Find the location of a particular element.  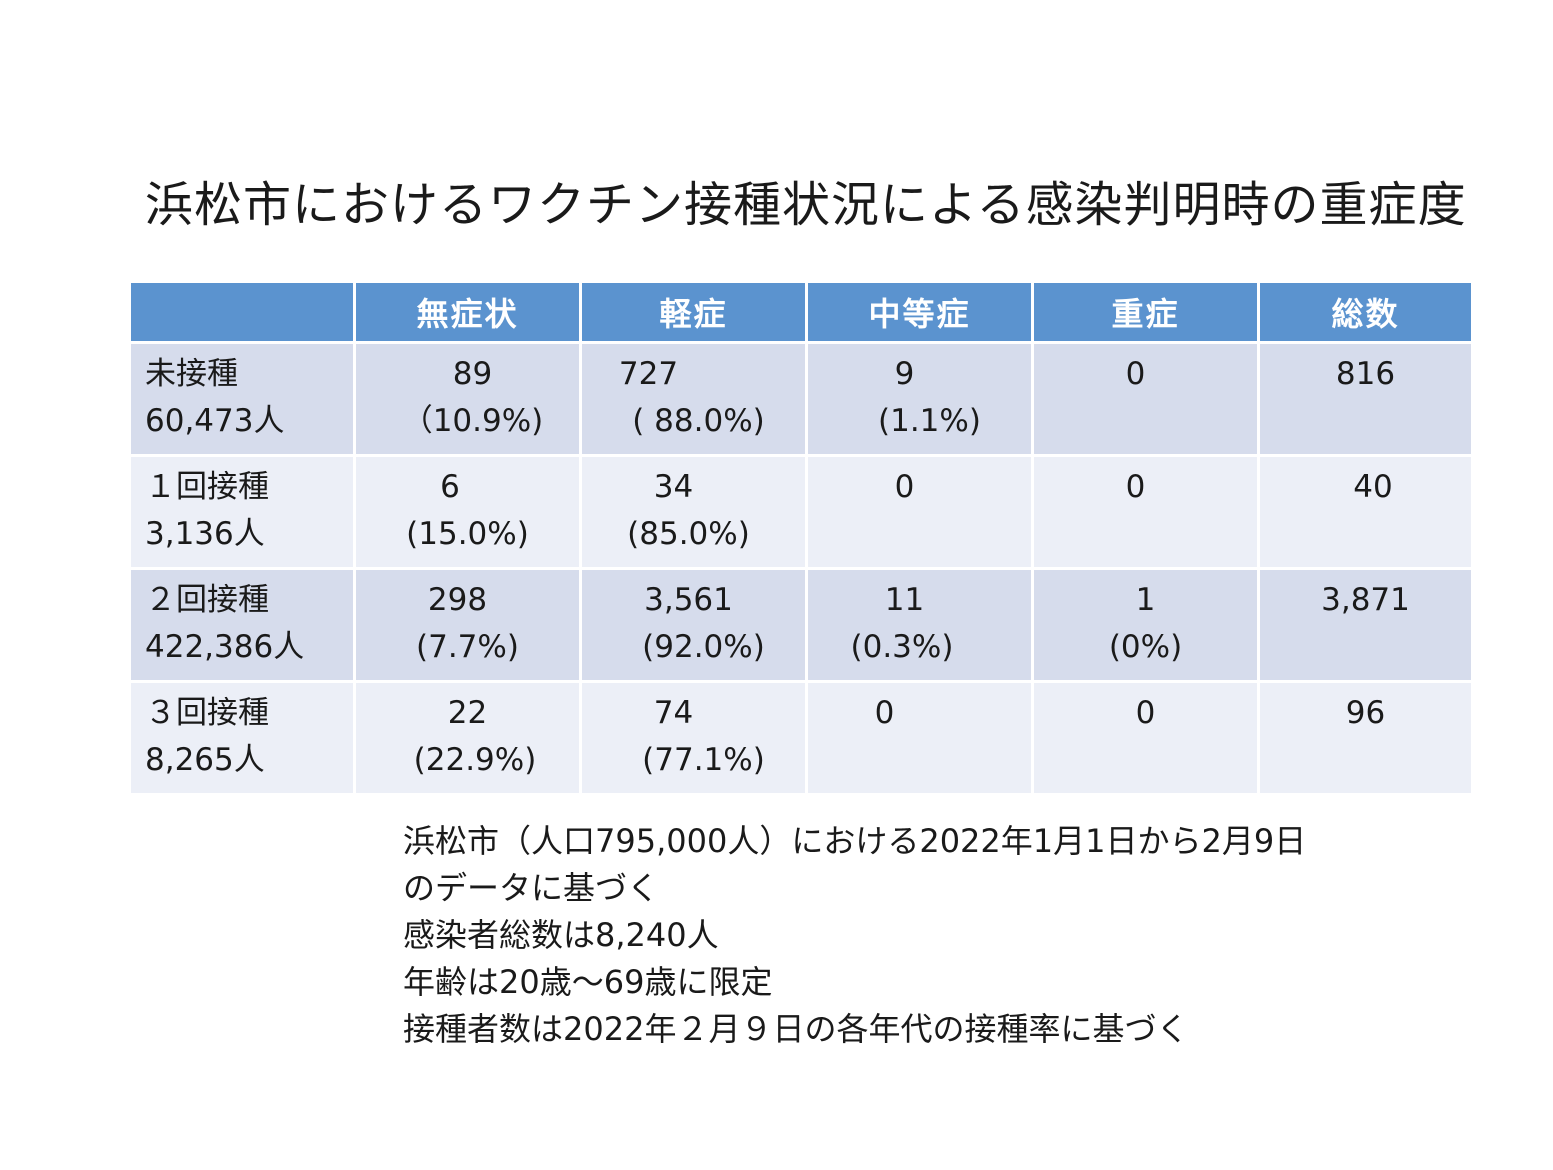

cell-asymptomatic: 22 (22.9%) is located at coordinates (467, 738).